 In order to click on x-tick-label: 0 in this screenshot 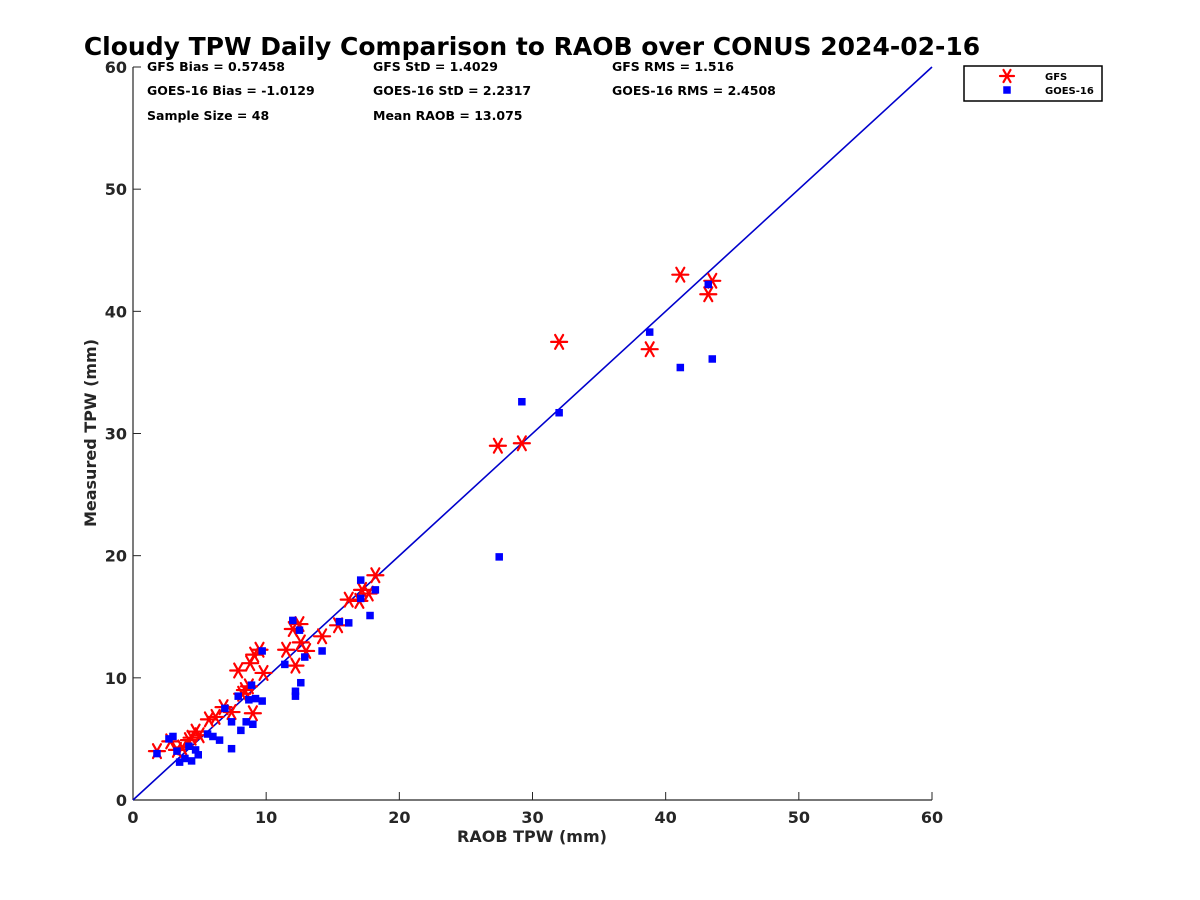, I will do `click(132, 817)`.